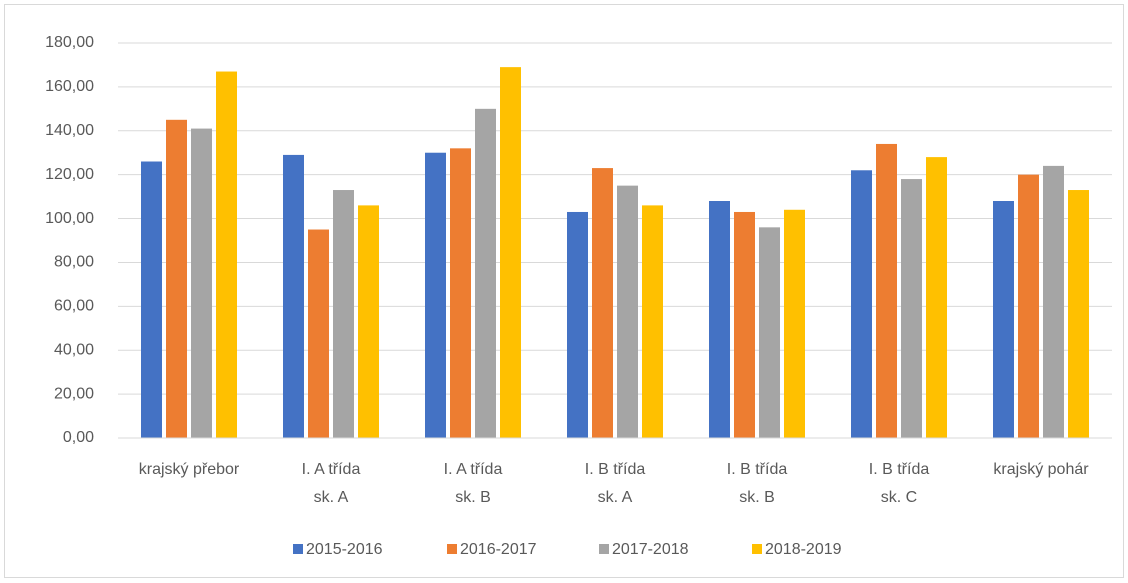  I want to click on y-tick-label: 160,00, so click(69, 86).